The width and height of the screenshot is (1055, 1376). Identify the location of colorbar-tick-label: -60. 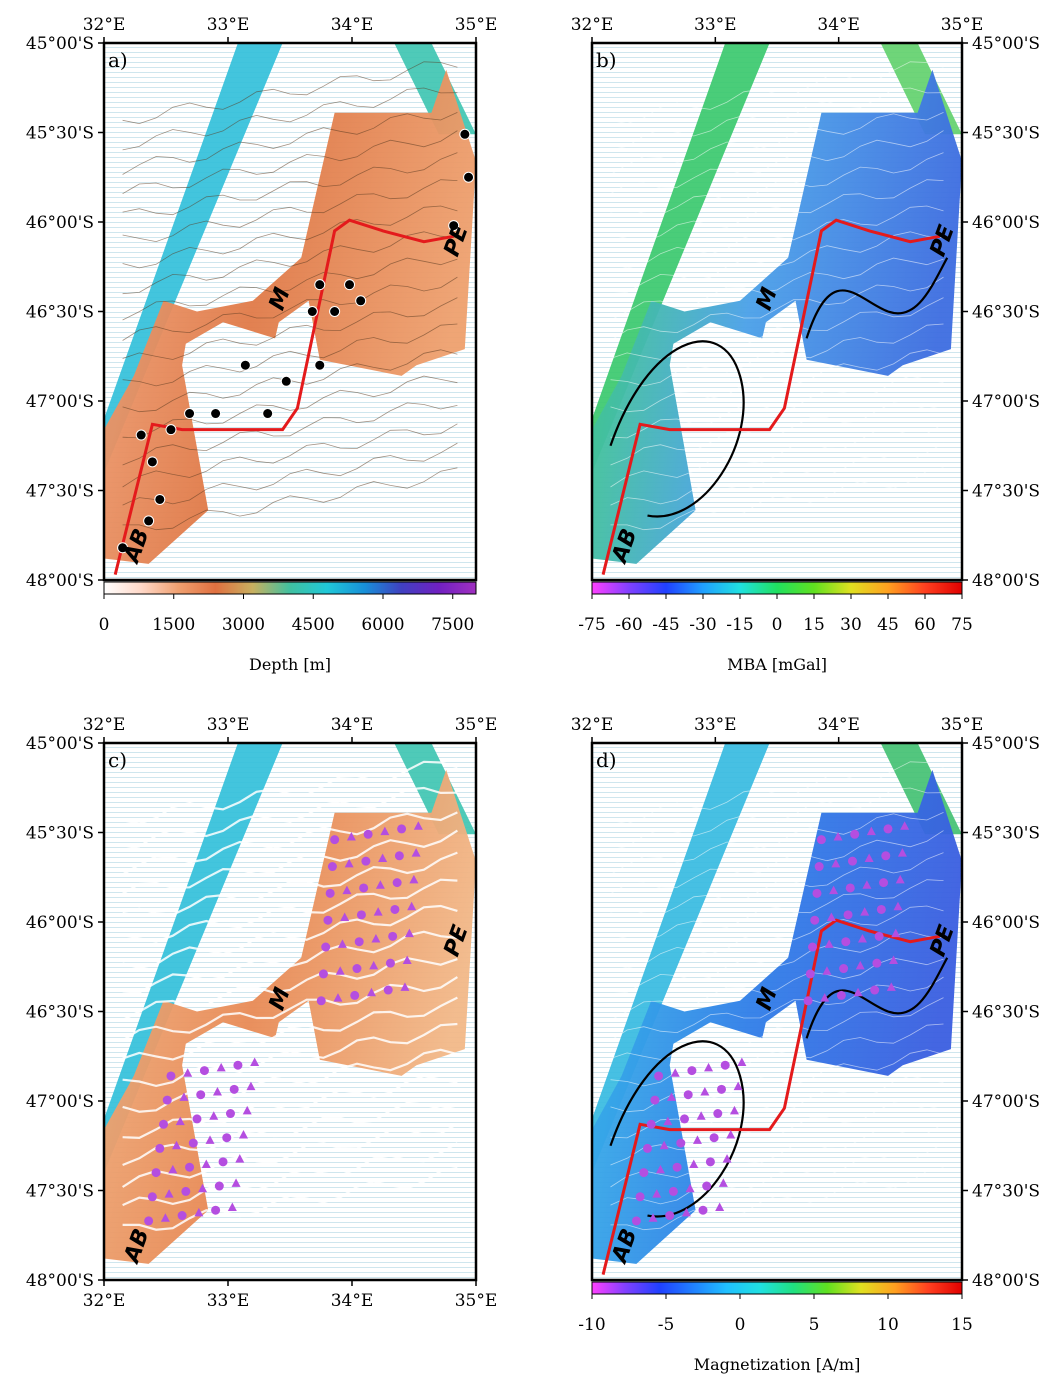
(628, 625).